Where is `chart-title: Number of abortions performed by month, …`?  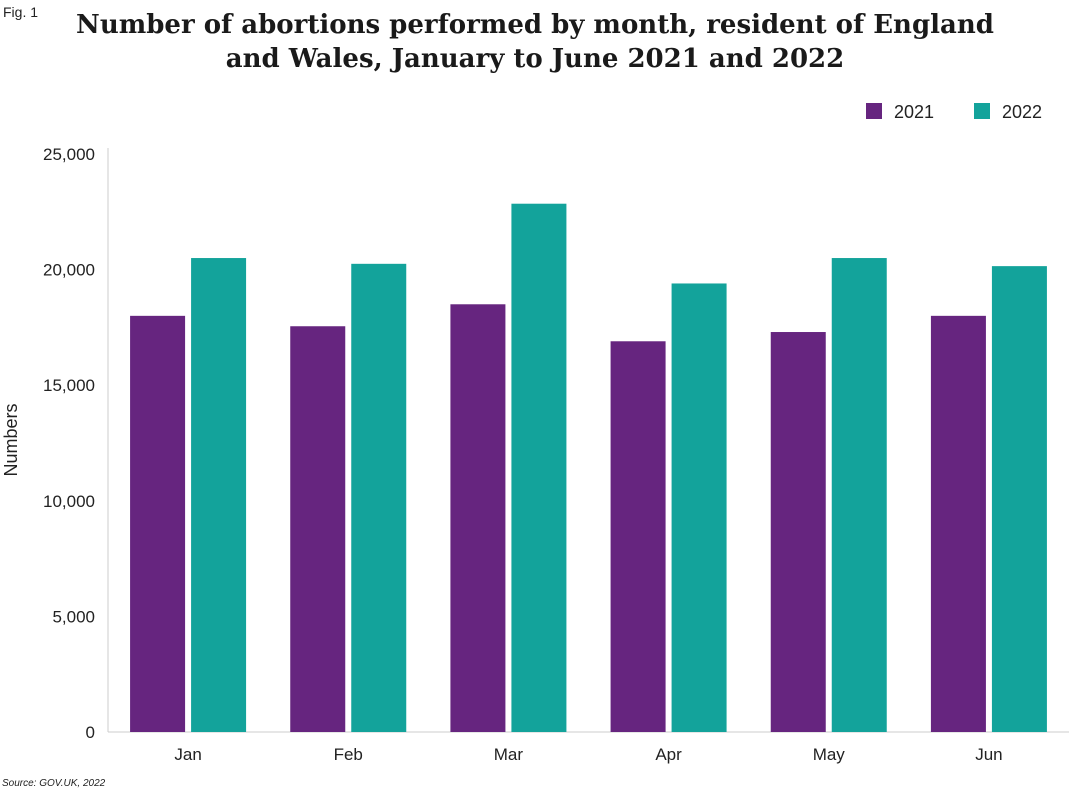
chart-title: Number of abortions performed by month, … is located at coordinates (535, 42).